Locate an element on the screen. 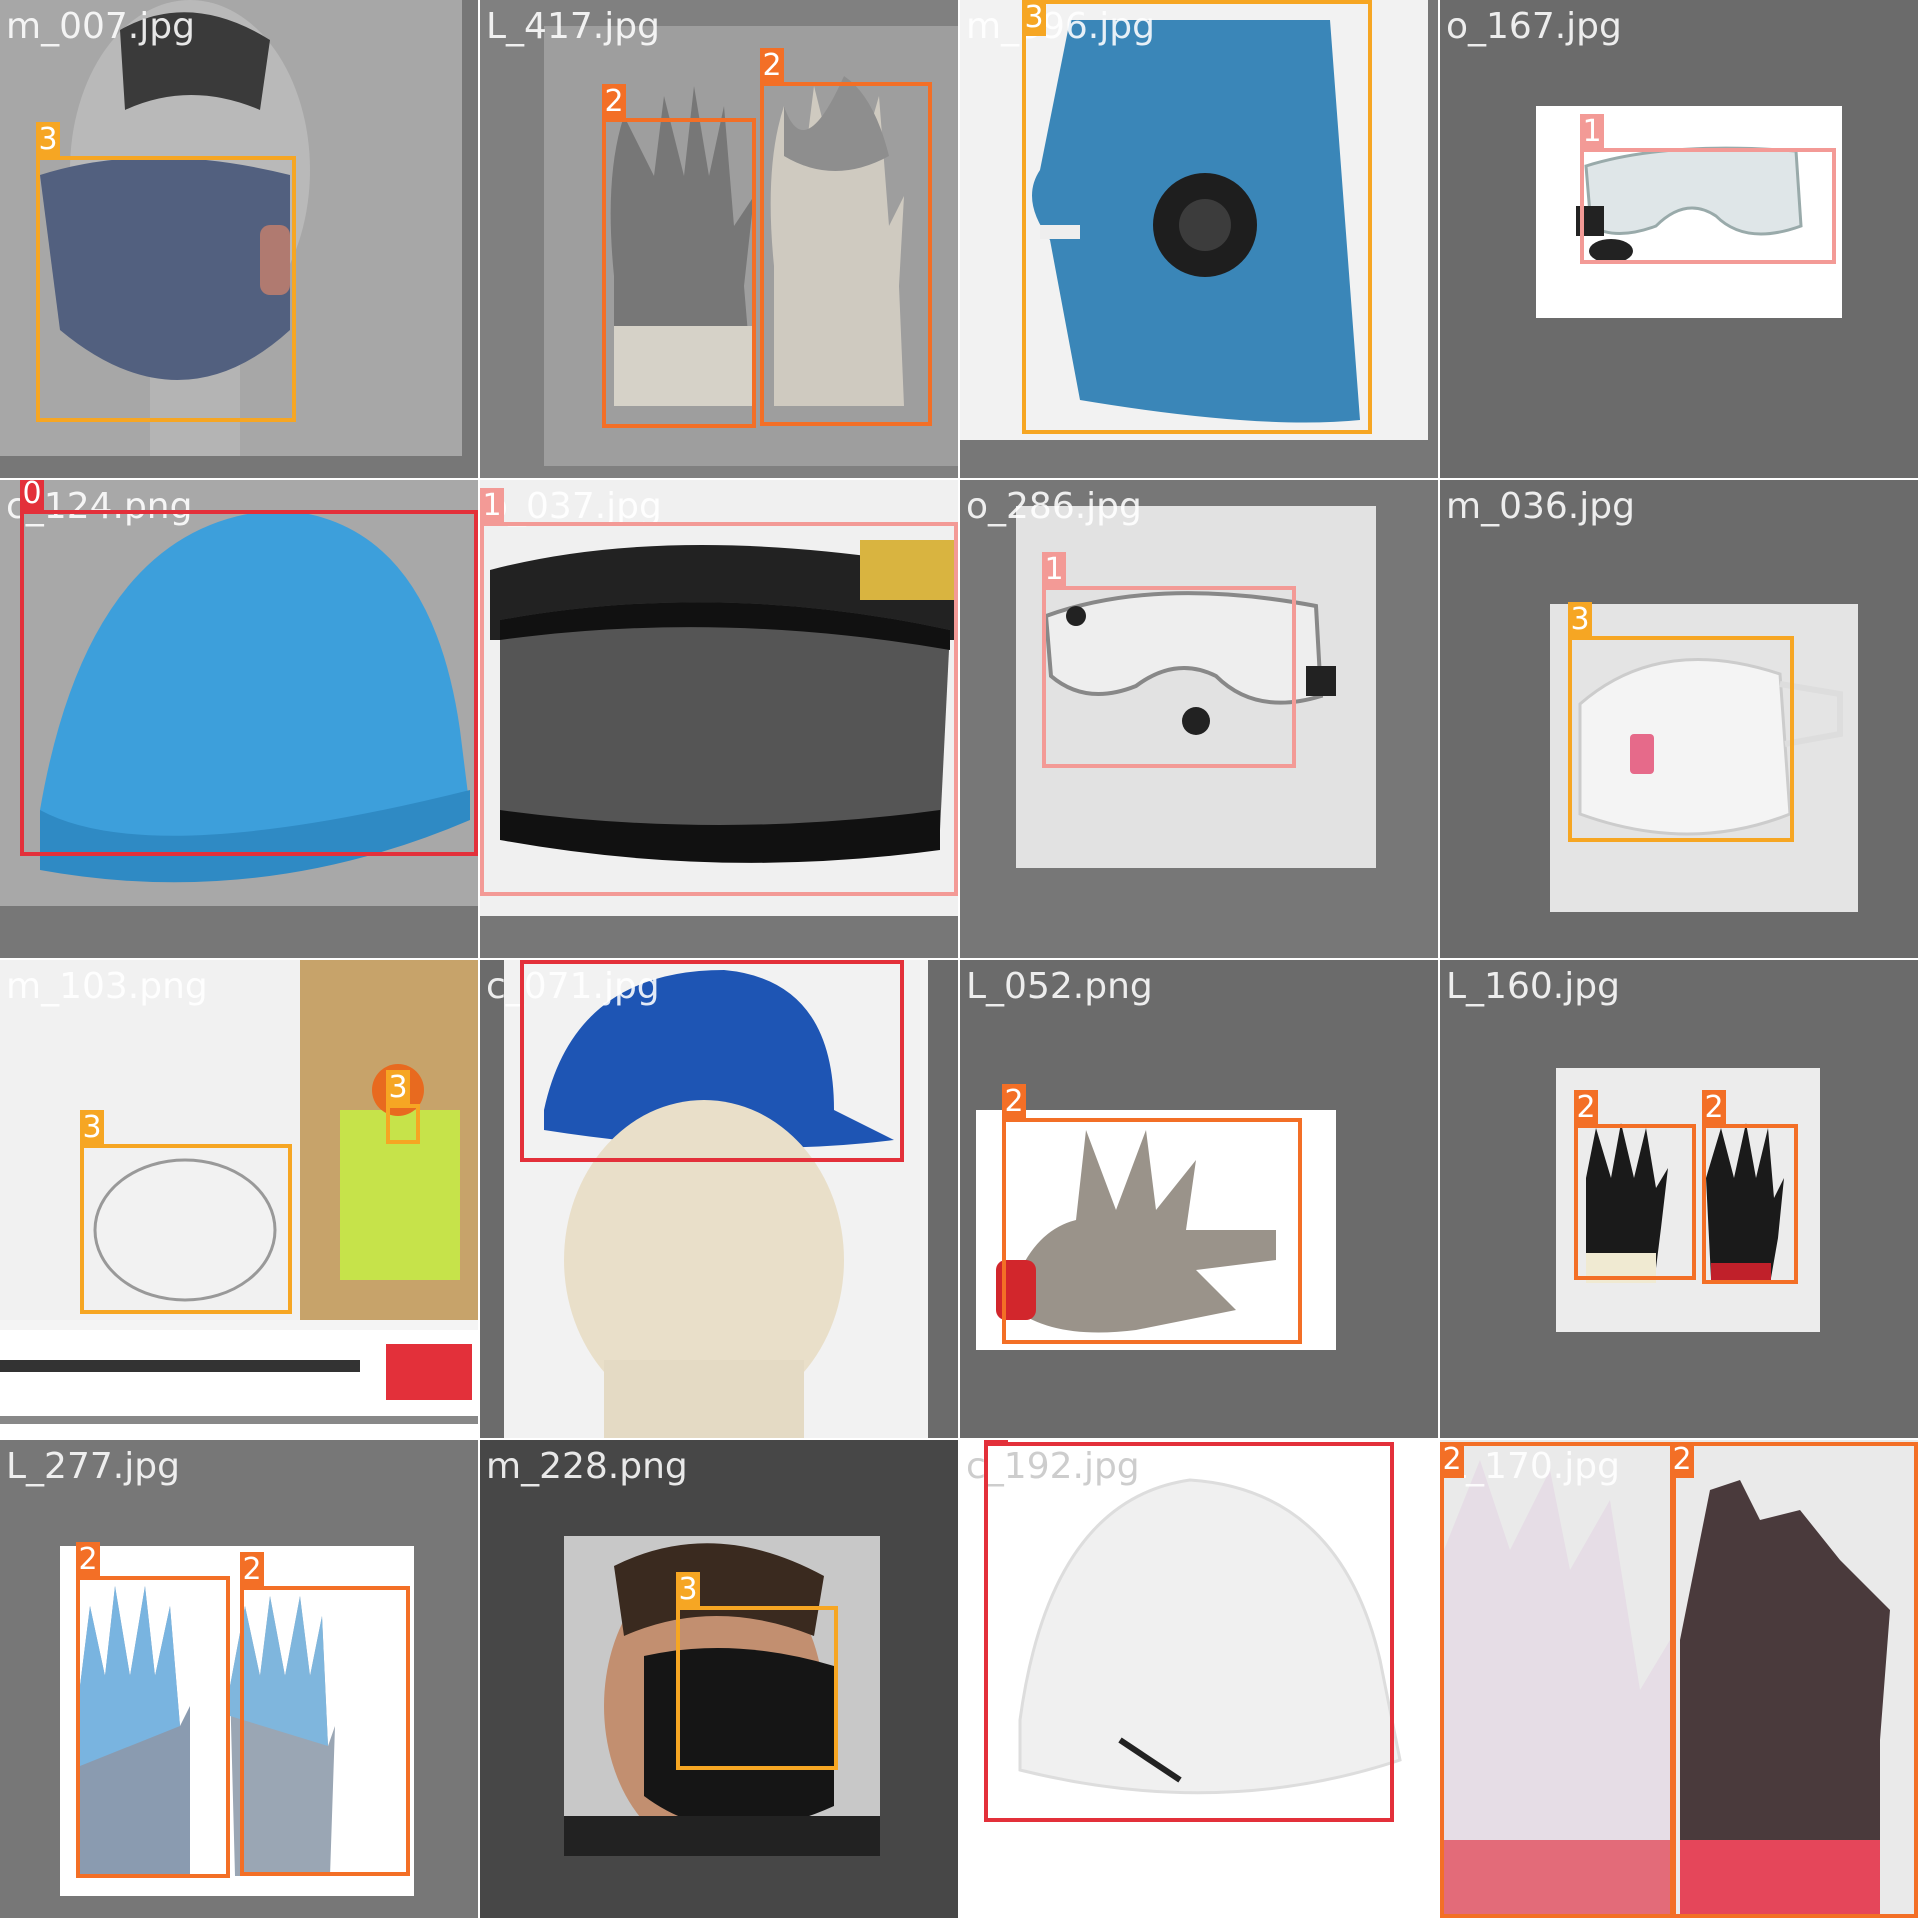  tile-m-228: m_228.png 3 is located at coordinates (719, 1679).